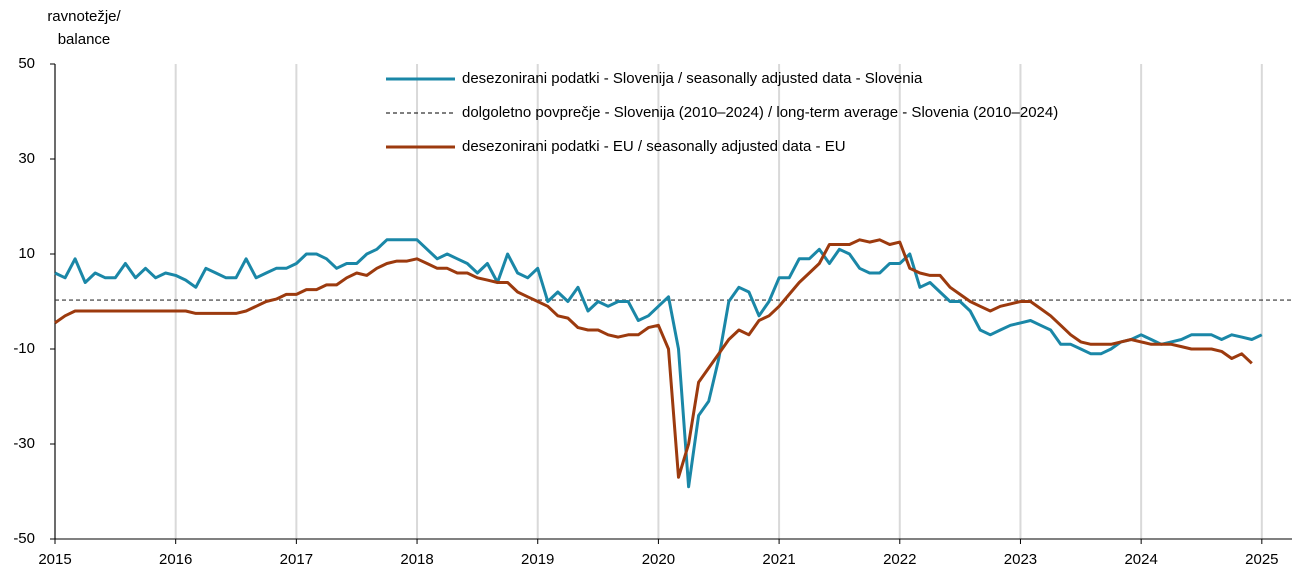 The width and height of the screenshot is (1292, 571). What do you see at coordinates (84, 39) in the screenshot?
I see `y-axis-label: balance` at bounding box center [84, 39].